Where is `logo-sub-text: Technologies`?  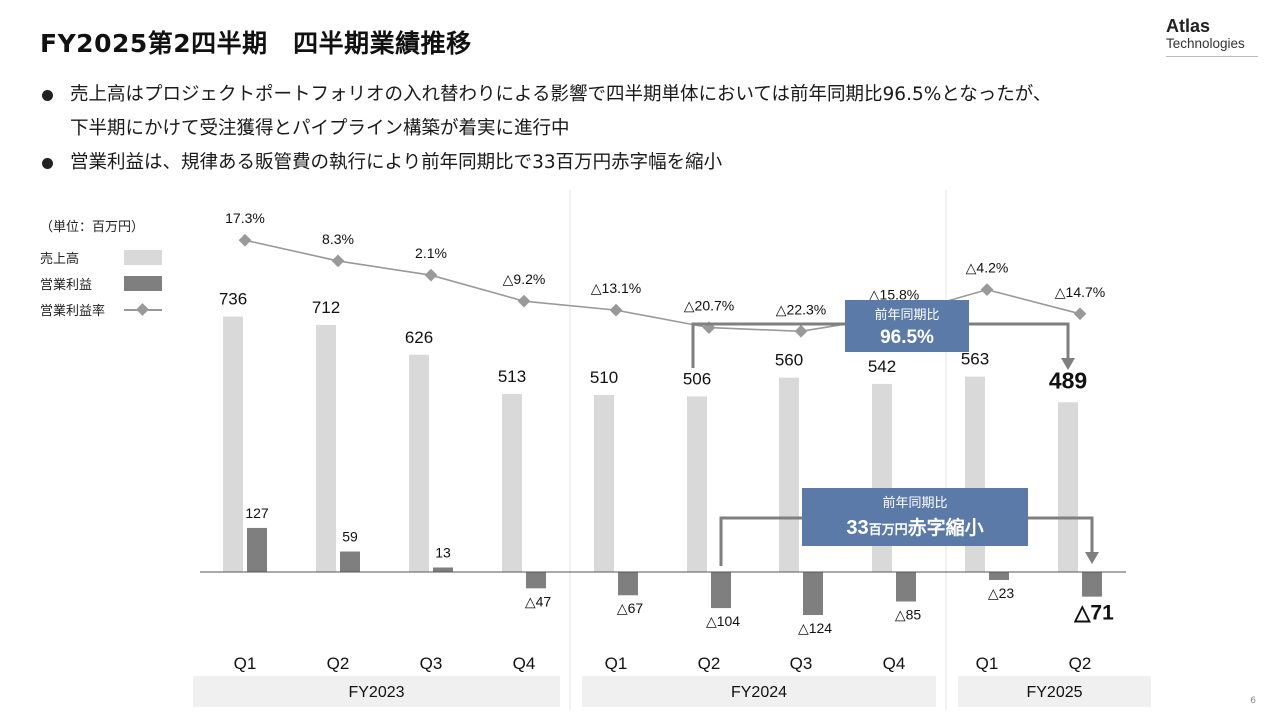 logo-sub-text: Technologies is located at coordinates (1205, 43).